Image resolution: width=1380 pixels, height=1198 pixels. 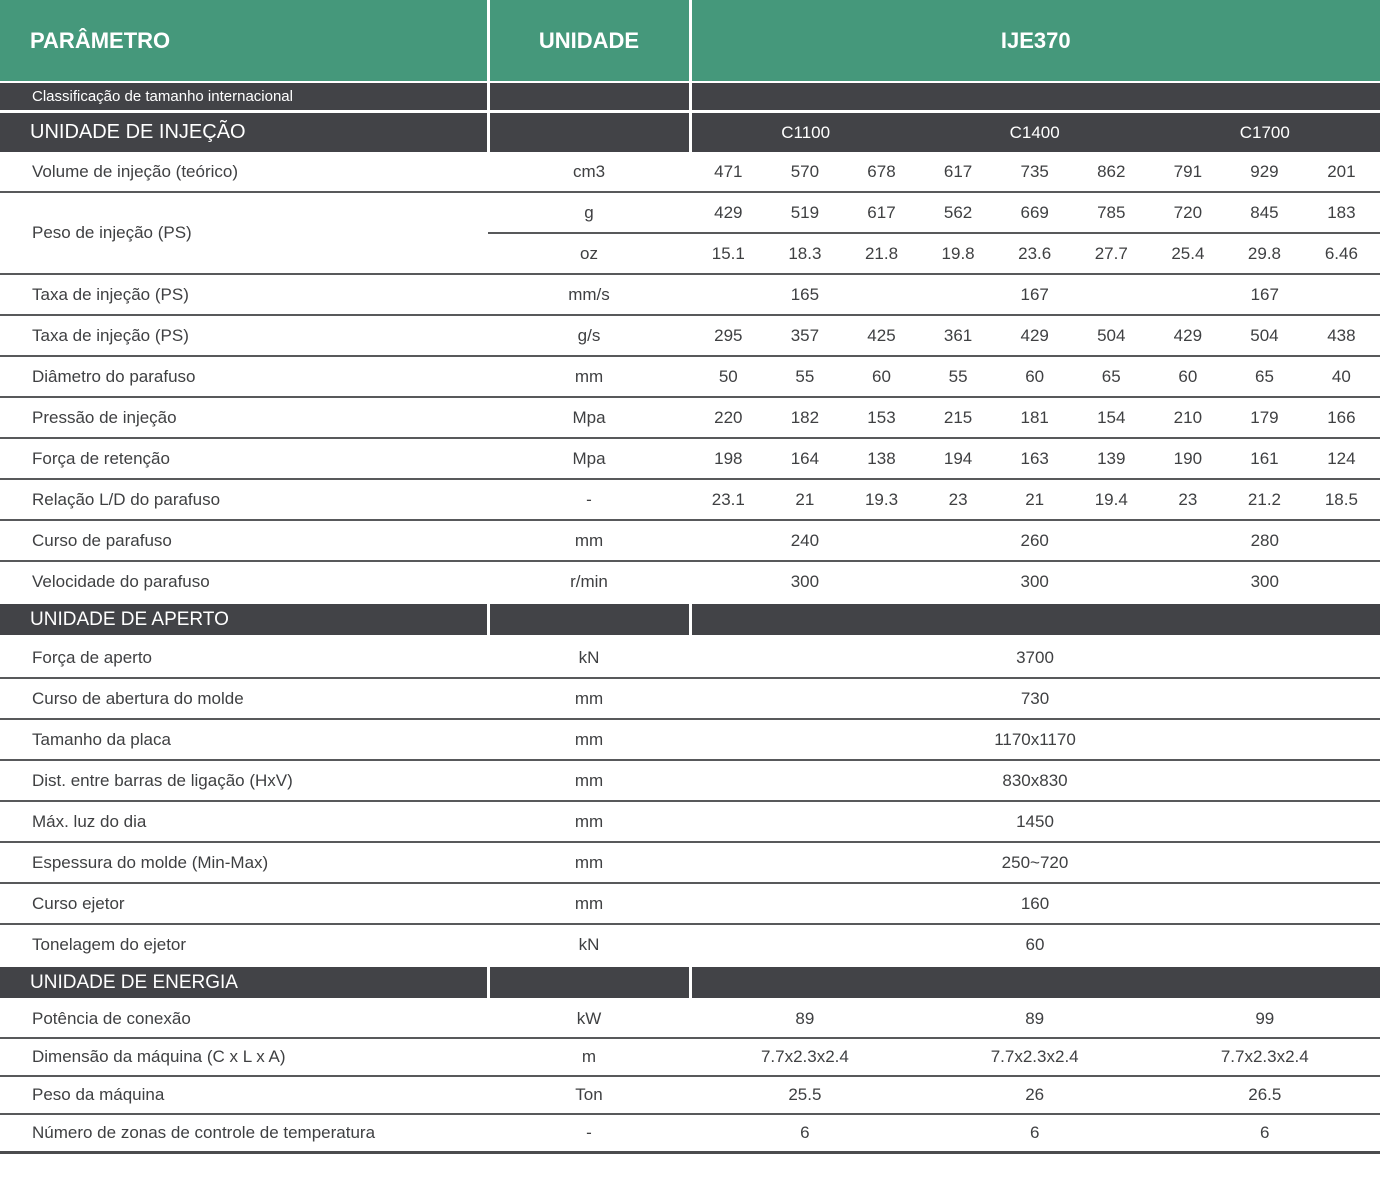 I want to click on value-cell: 215, so click(x=958, y=418).